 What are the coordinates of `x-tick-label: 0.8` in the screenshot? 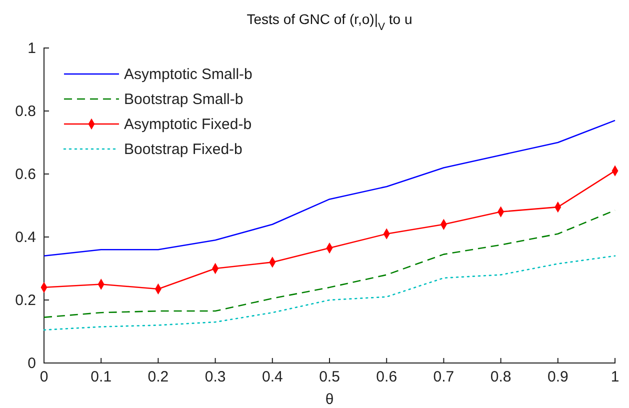 It's located at (501, 377).